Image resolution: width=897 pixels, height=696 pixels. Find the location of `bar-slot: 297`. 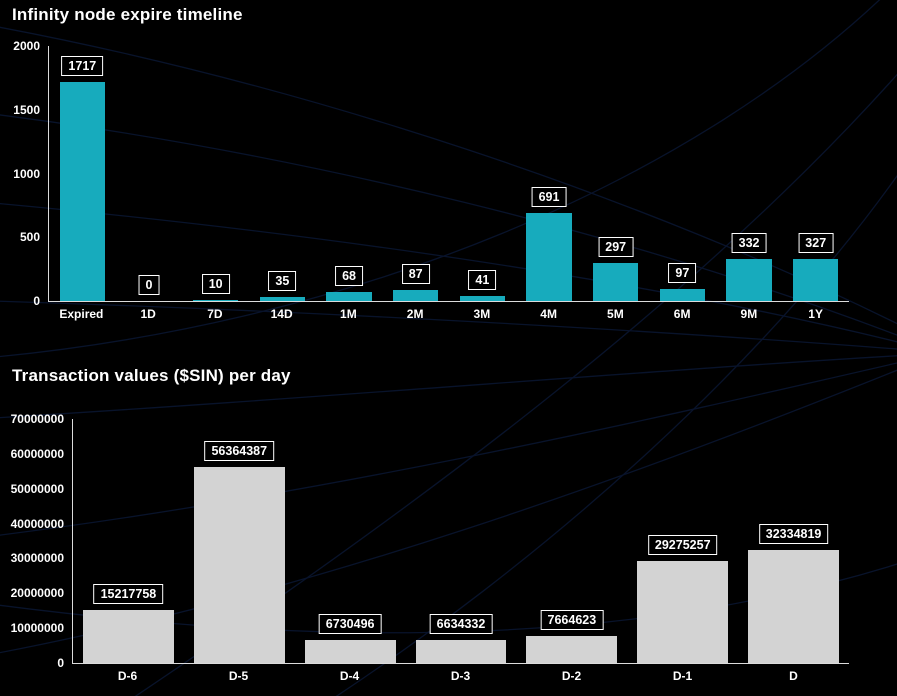

bar-slot: 297 is located at coordinates (615, 173).